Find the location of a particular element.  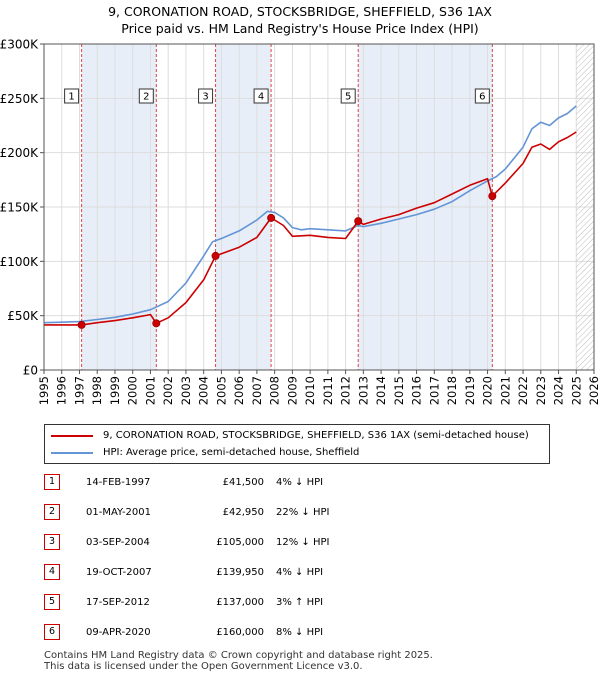

legend-swatch-property is located at coordinates (72, 436).